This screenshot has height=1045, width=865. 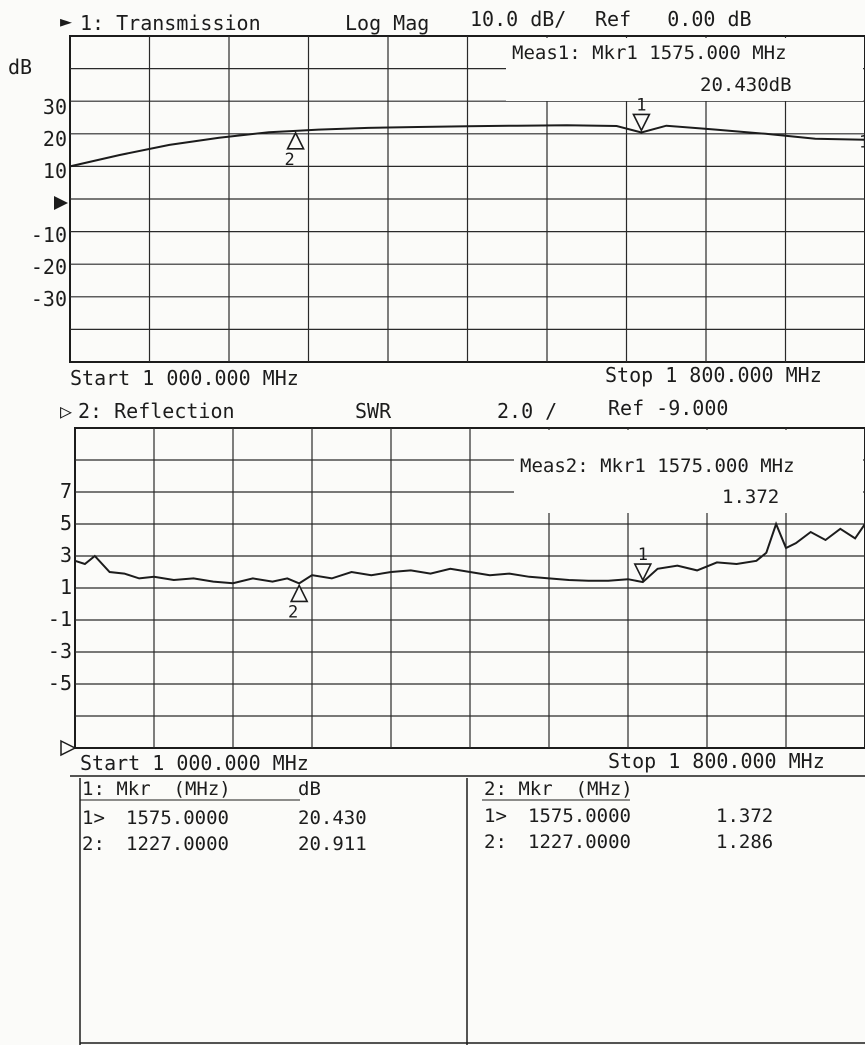 What do you see at coordinates (170, 23) in the screenshot?
I see `channel1-title: 1: Transmission` at bounding box center [170, 23].